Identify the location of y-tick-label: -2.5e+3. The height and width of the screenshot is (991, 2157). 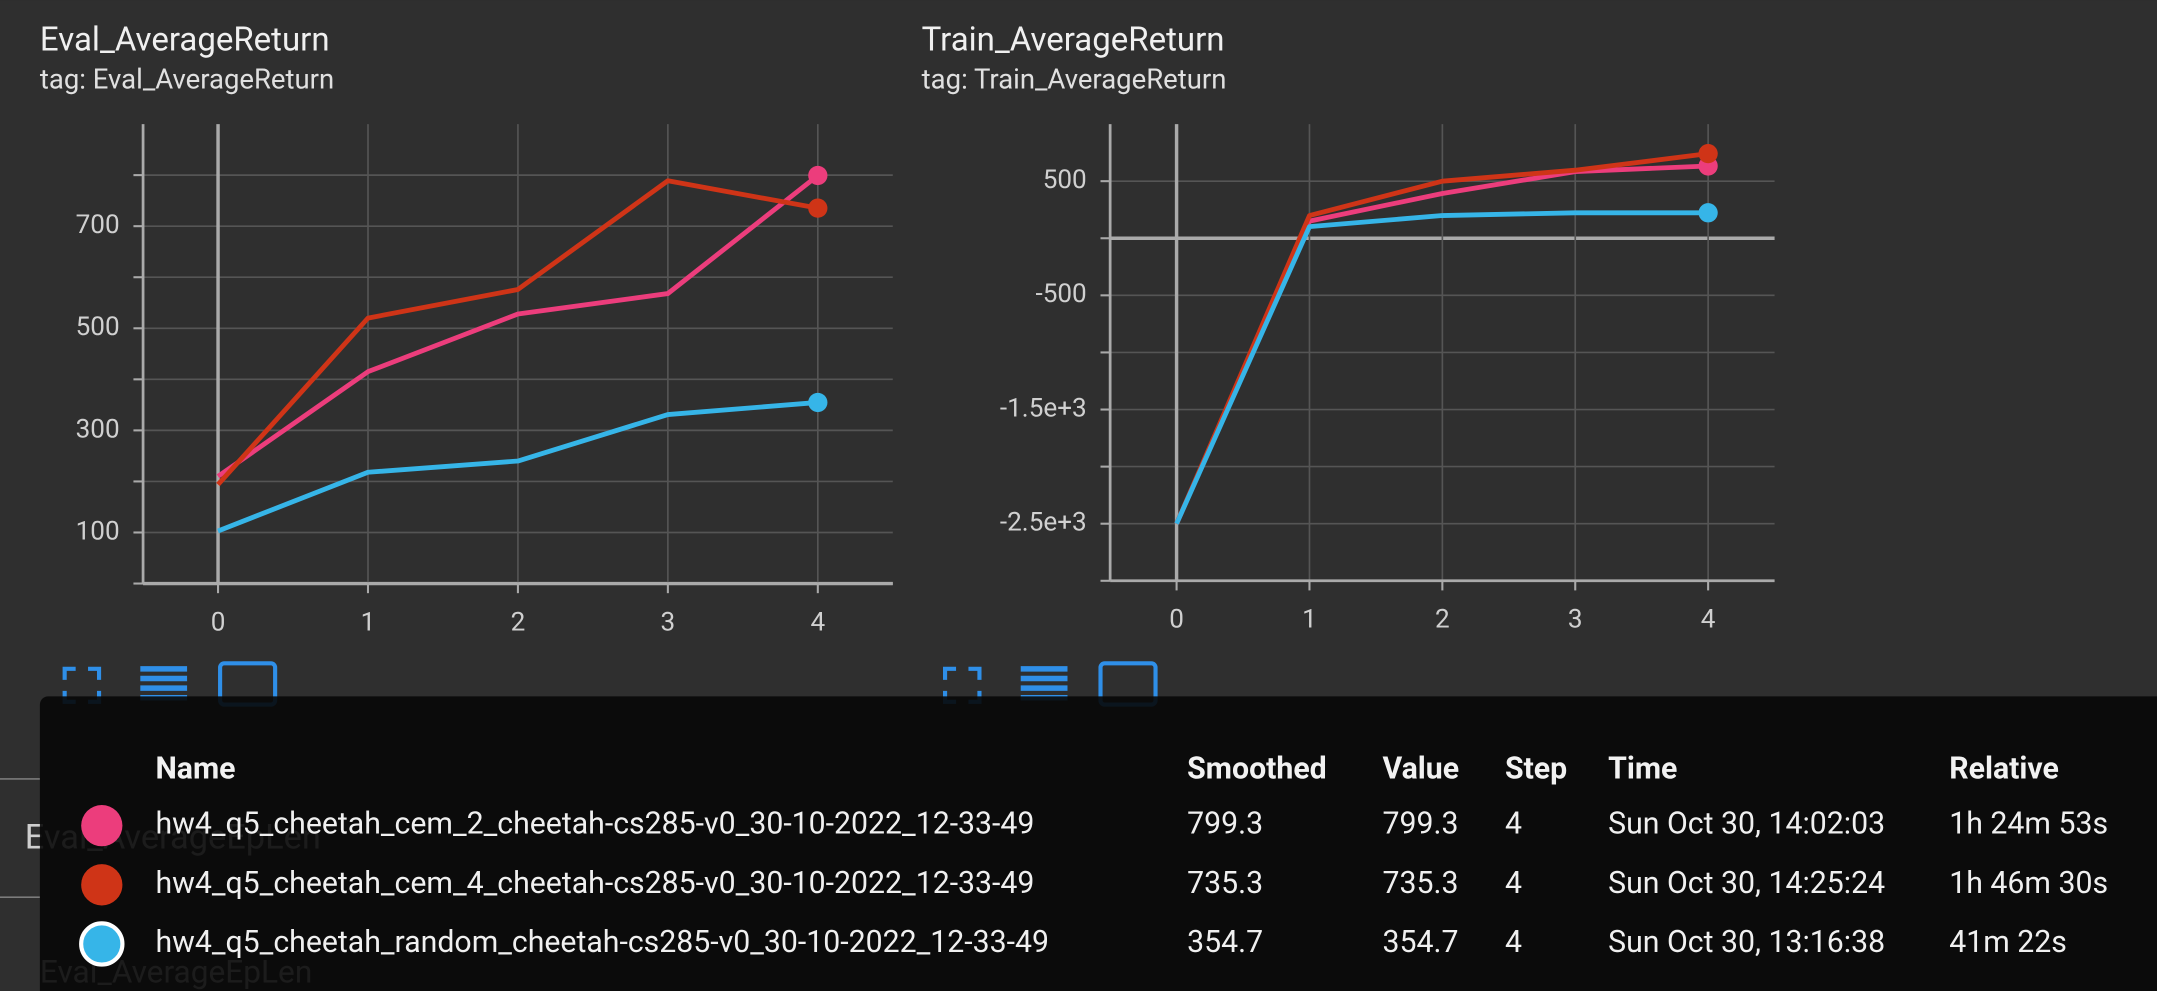
(1043, 523).